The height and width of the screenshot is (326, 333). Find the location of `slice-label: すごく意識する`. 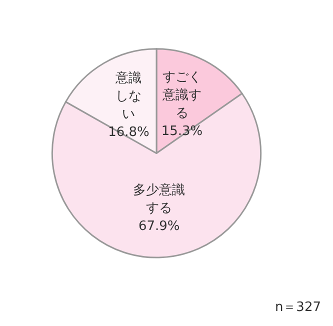

slice-label: すごく意識する is located at coordinates (182, 95).